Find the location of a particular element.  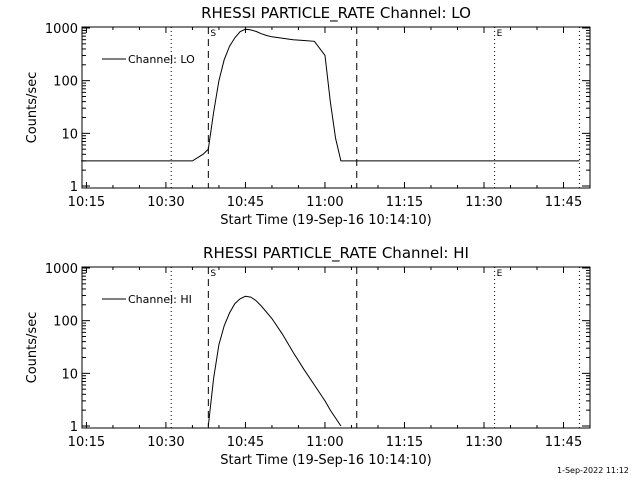

panel-2-title: RHESSI PARTICLE_RATE Channel: HI is located at coordinates (336, 253).